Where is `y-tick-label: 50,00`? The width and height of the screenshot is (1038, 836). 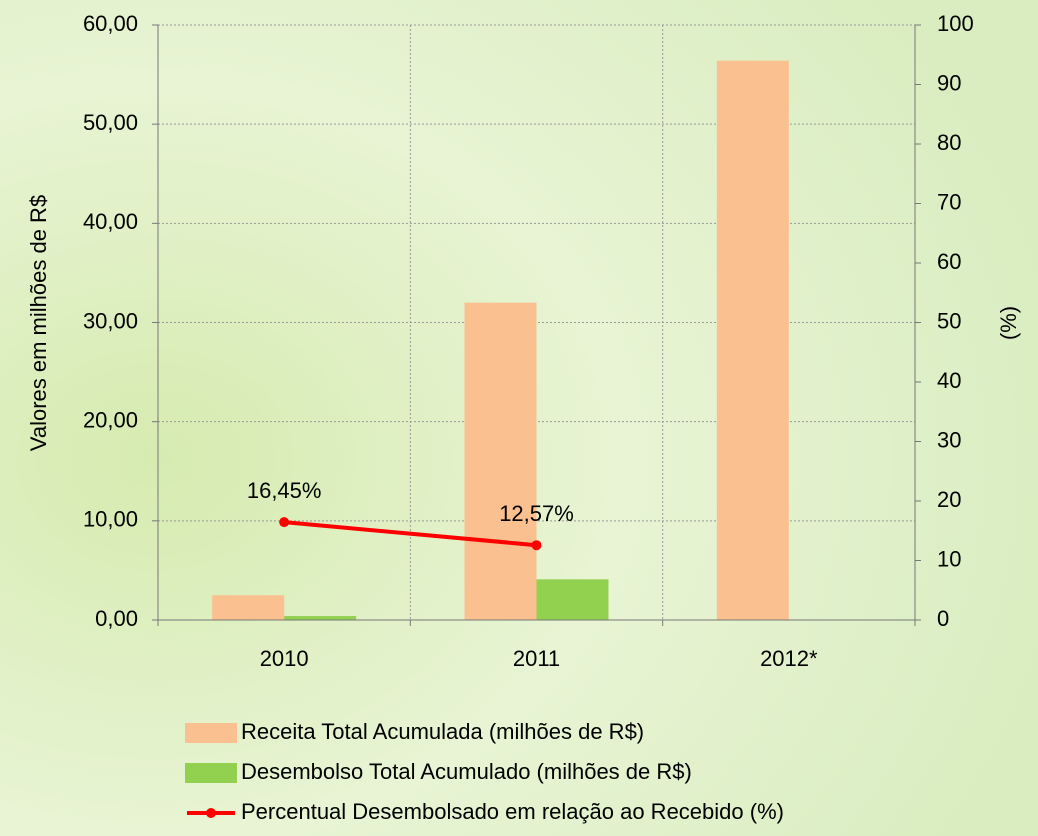 y-tick-label: 50,00 is located at coordinates (110, 122).